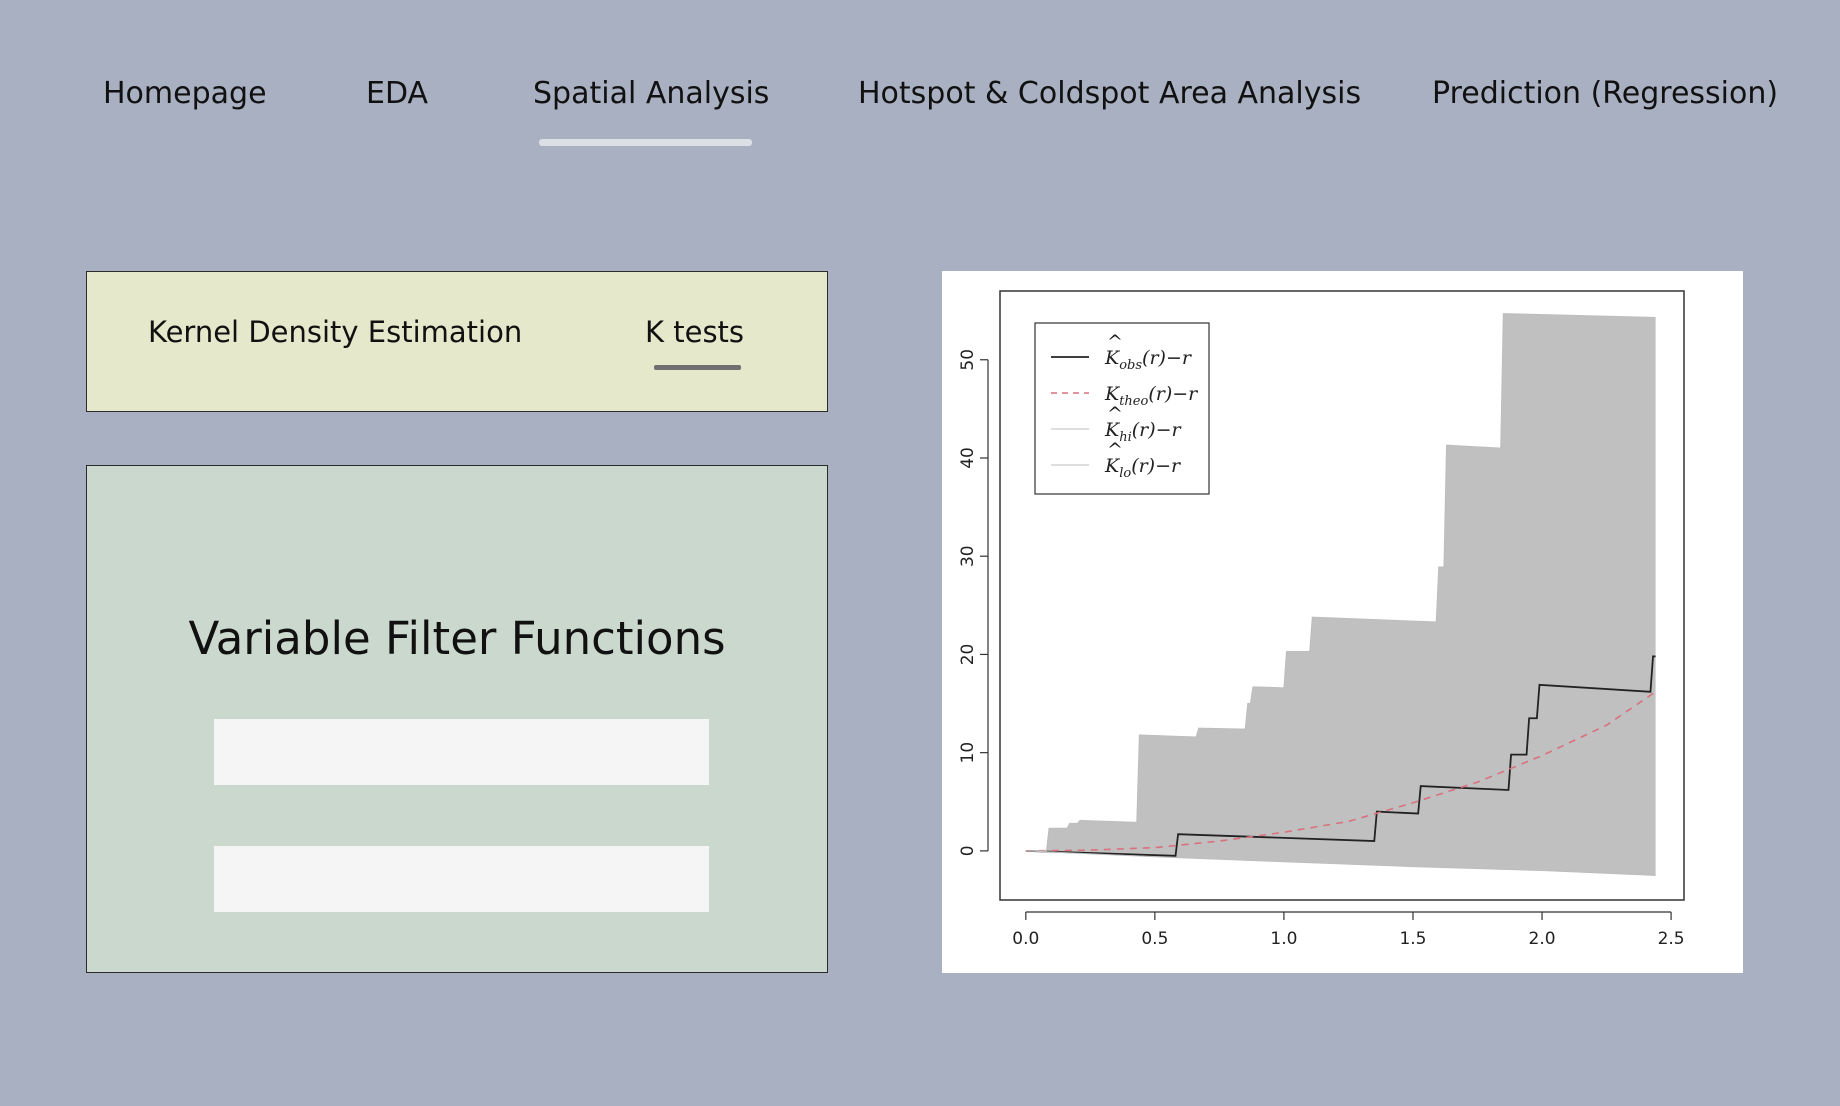 The width and height of the screenshot is (1840, 1106). What do you see at coordinates (1025, 939) in the screenshot?
I see `x-tick-label: 0.0` at bounding box center [1025, 939].